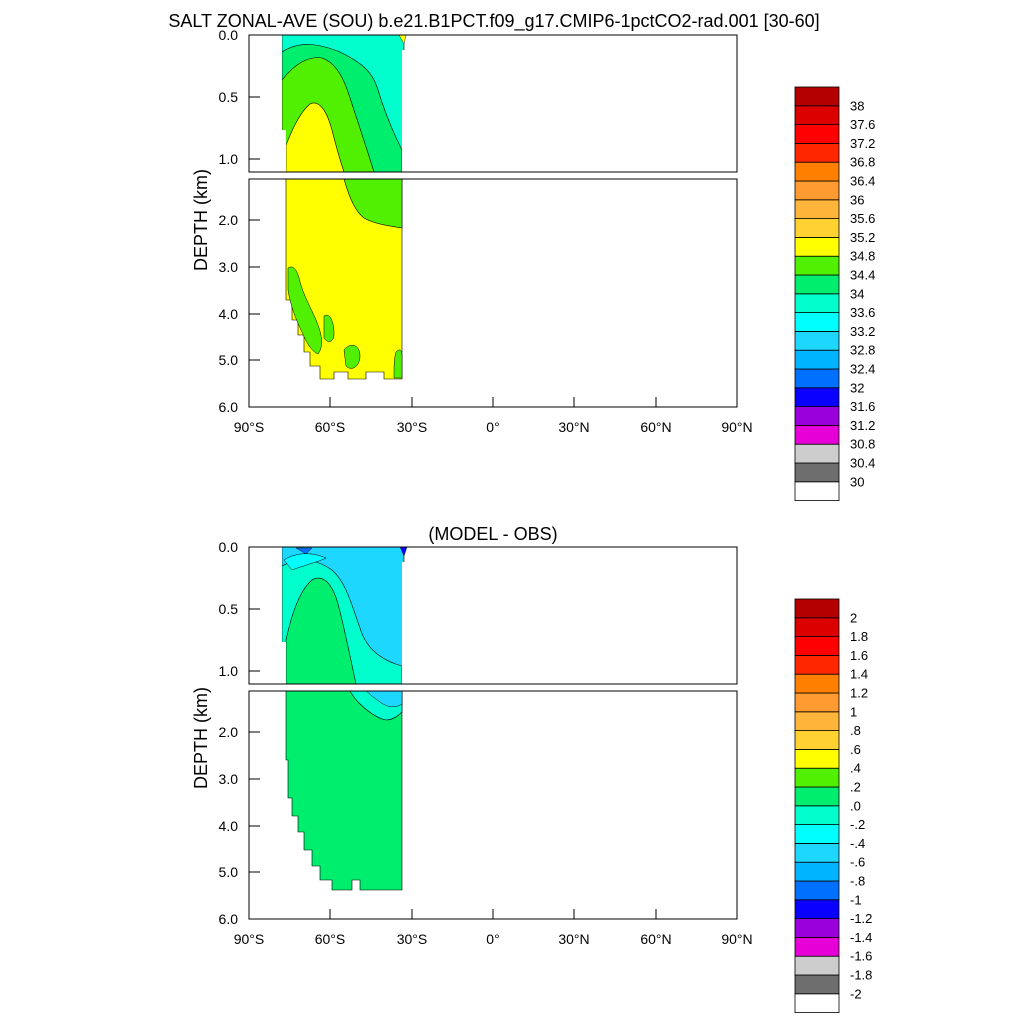  What do you see at coordinates (249, 939) in the screenshot?
I see `bottom-x-tick-label: 90°S` at bounding box center [249, 939].